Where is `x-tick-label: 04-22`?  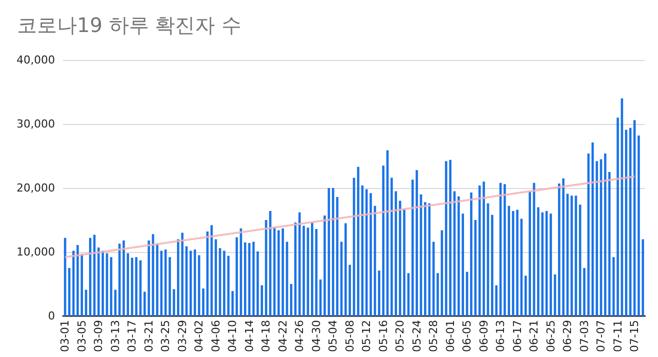
x-tick-label: 04-22 is located at coordinates (283, 336).